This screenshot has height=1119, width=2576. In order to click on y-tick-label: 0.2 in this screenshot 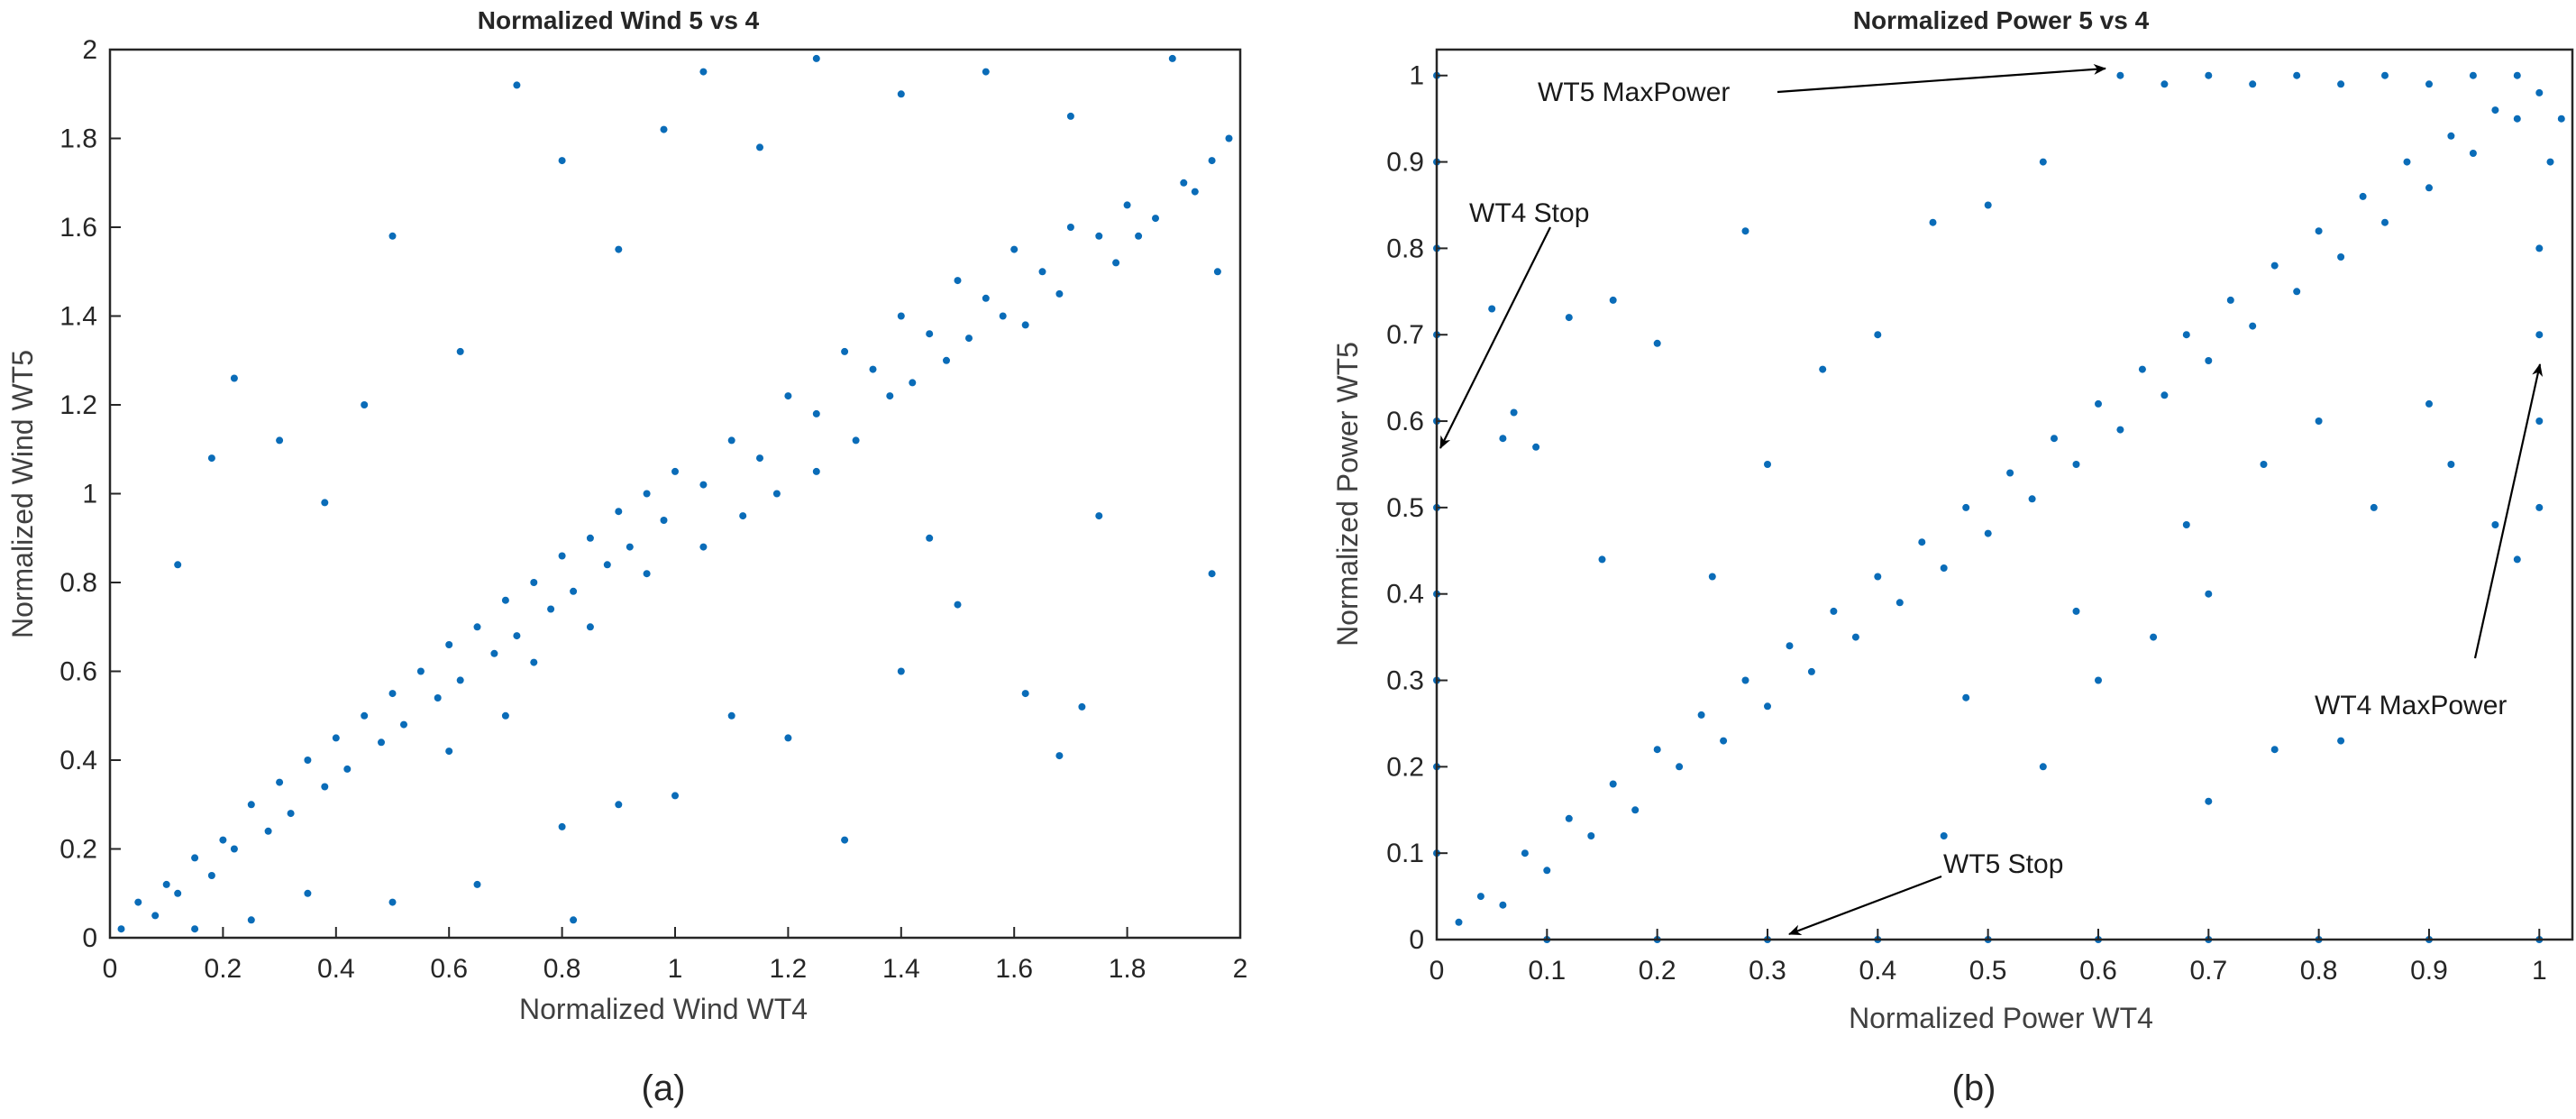, I will do `click(1405, 767)`.